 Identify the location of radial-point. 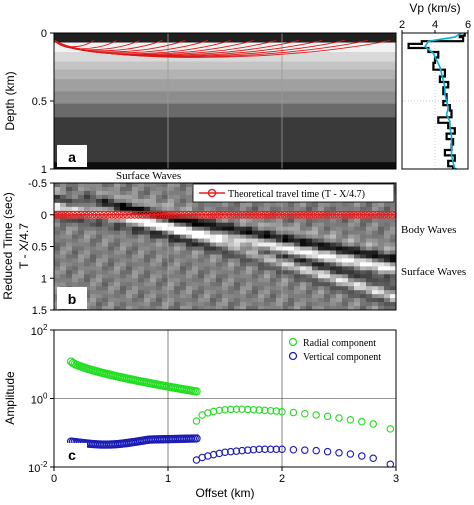
(242, 409).